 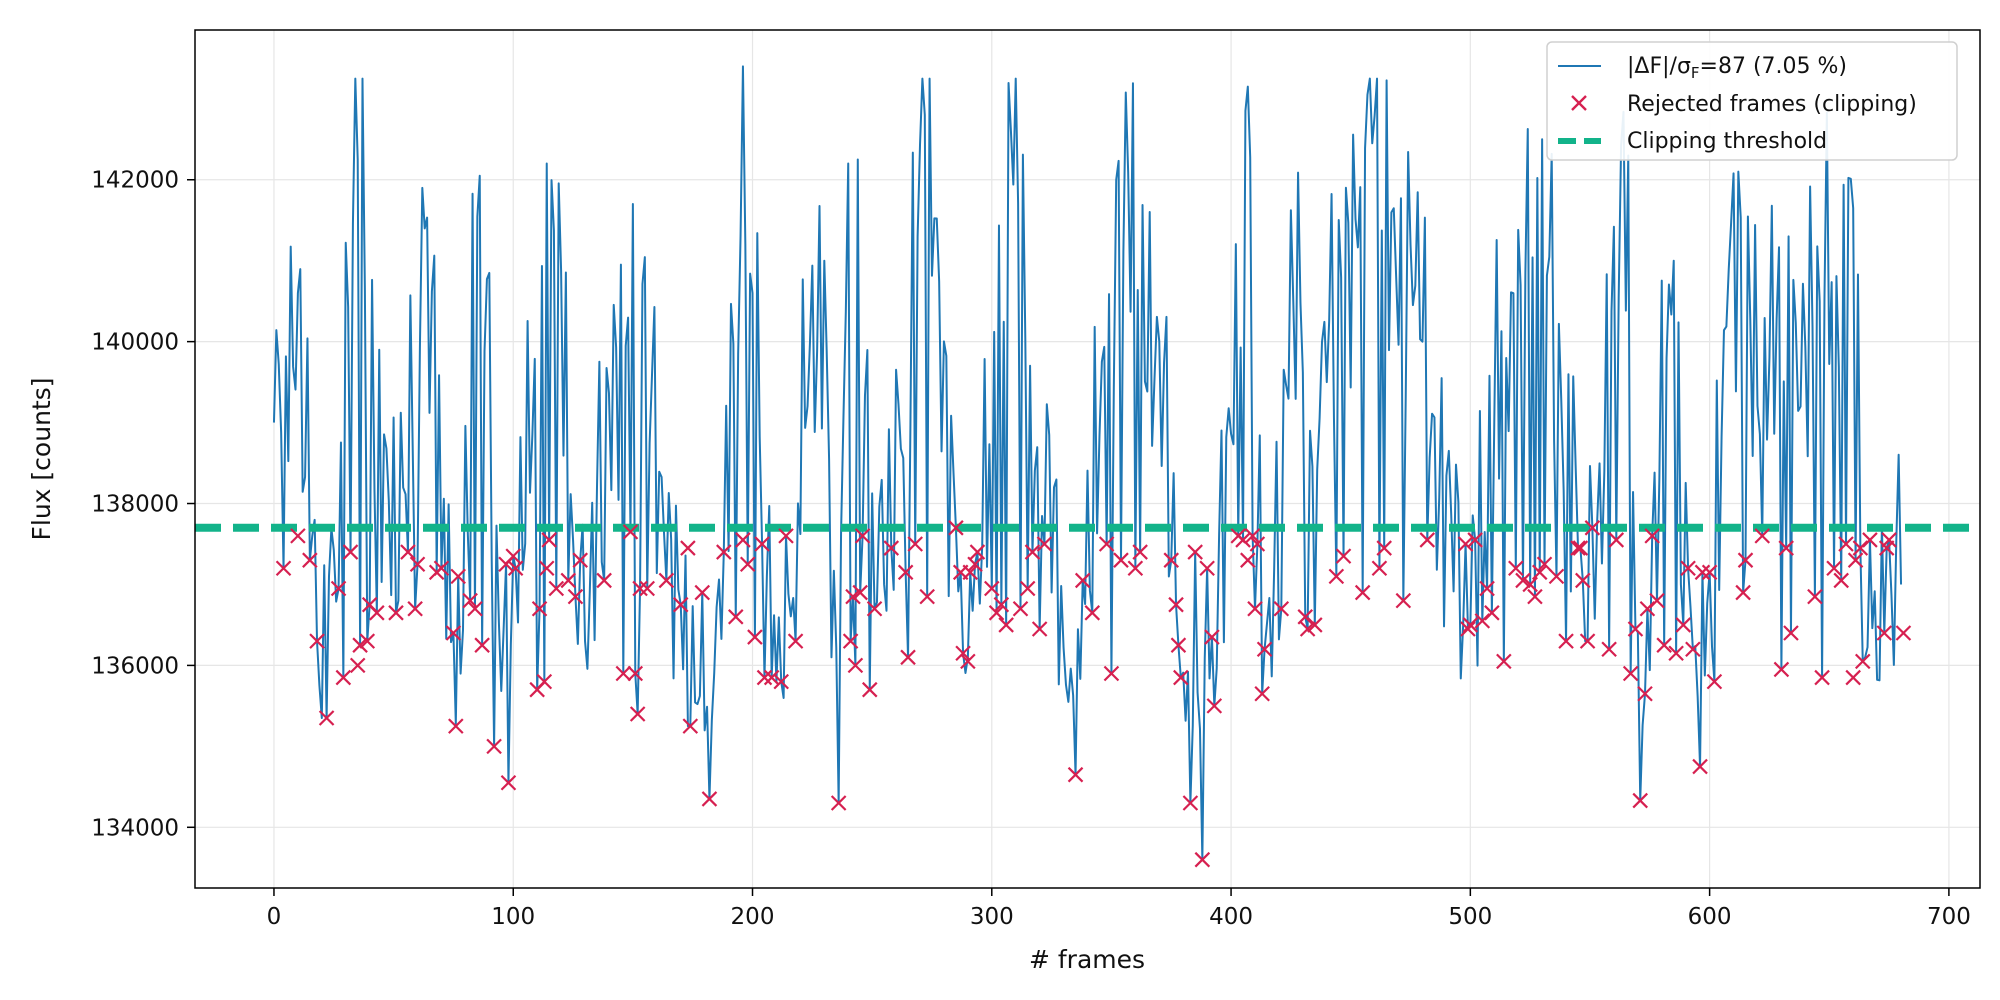 I want to click on legend-rejected-marker-symbol, so click(x=1579, y=103).